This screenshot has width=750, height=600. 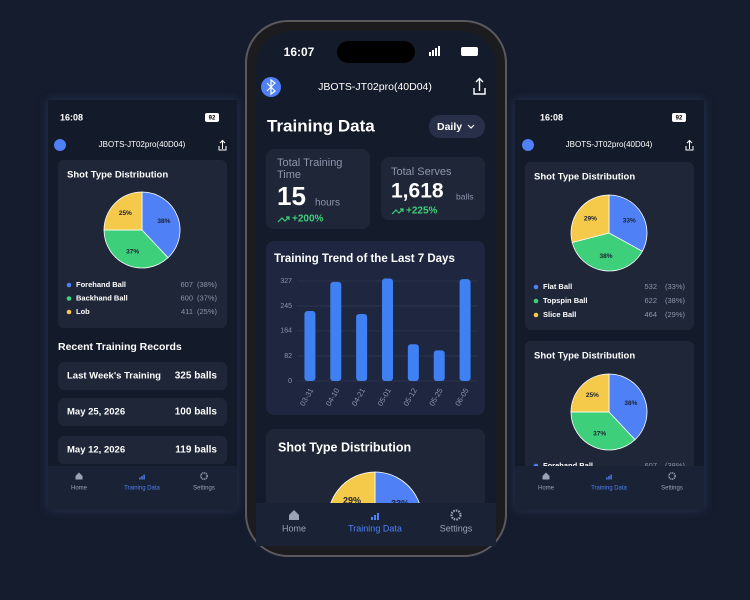 I want to click on legend-percent: (25%), so click(x=207, y=311).